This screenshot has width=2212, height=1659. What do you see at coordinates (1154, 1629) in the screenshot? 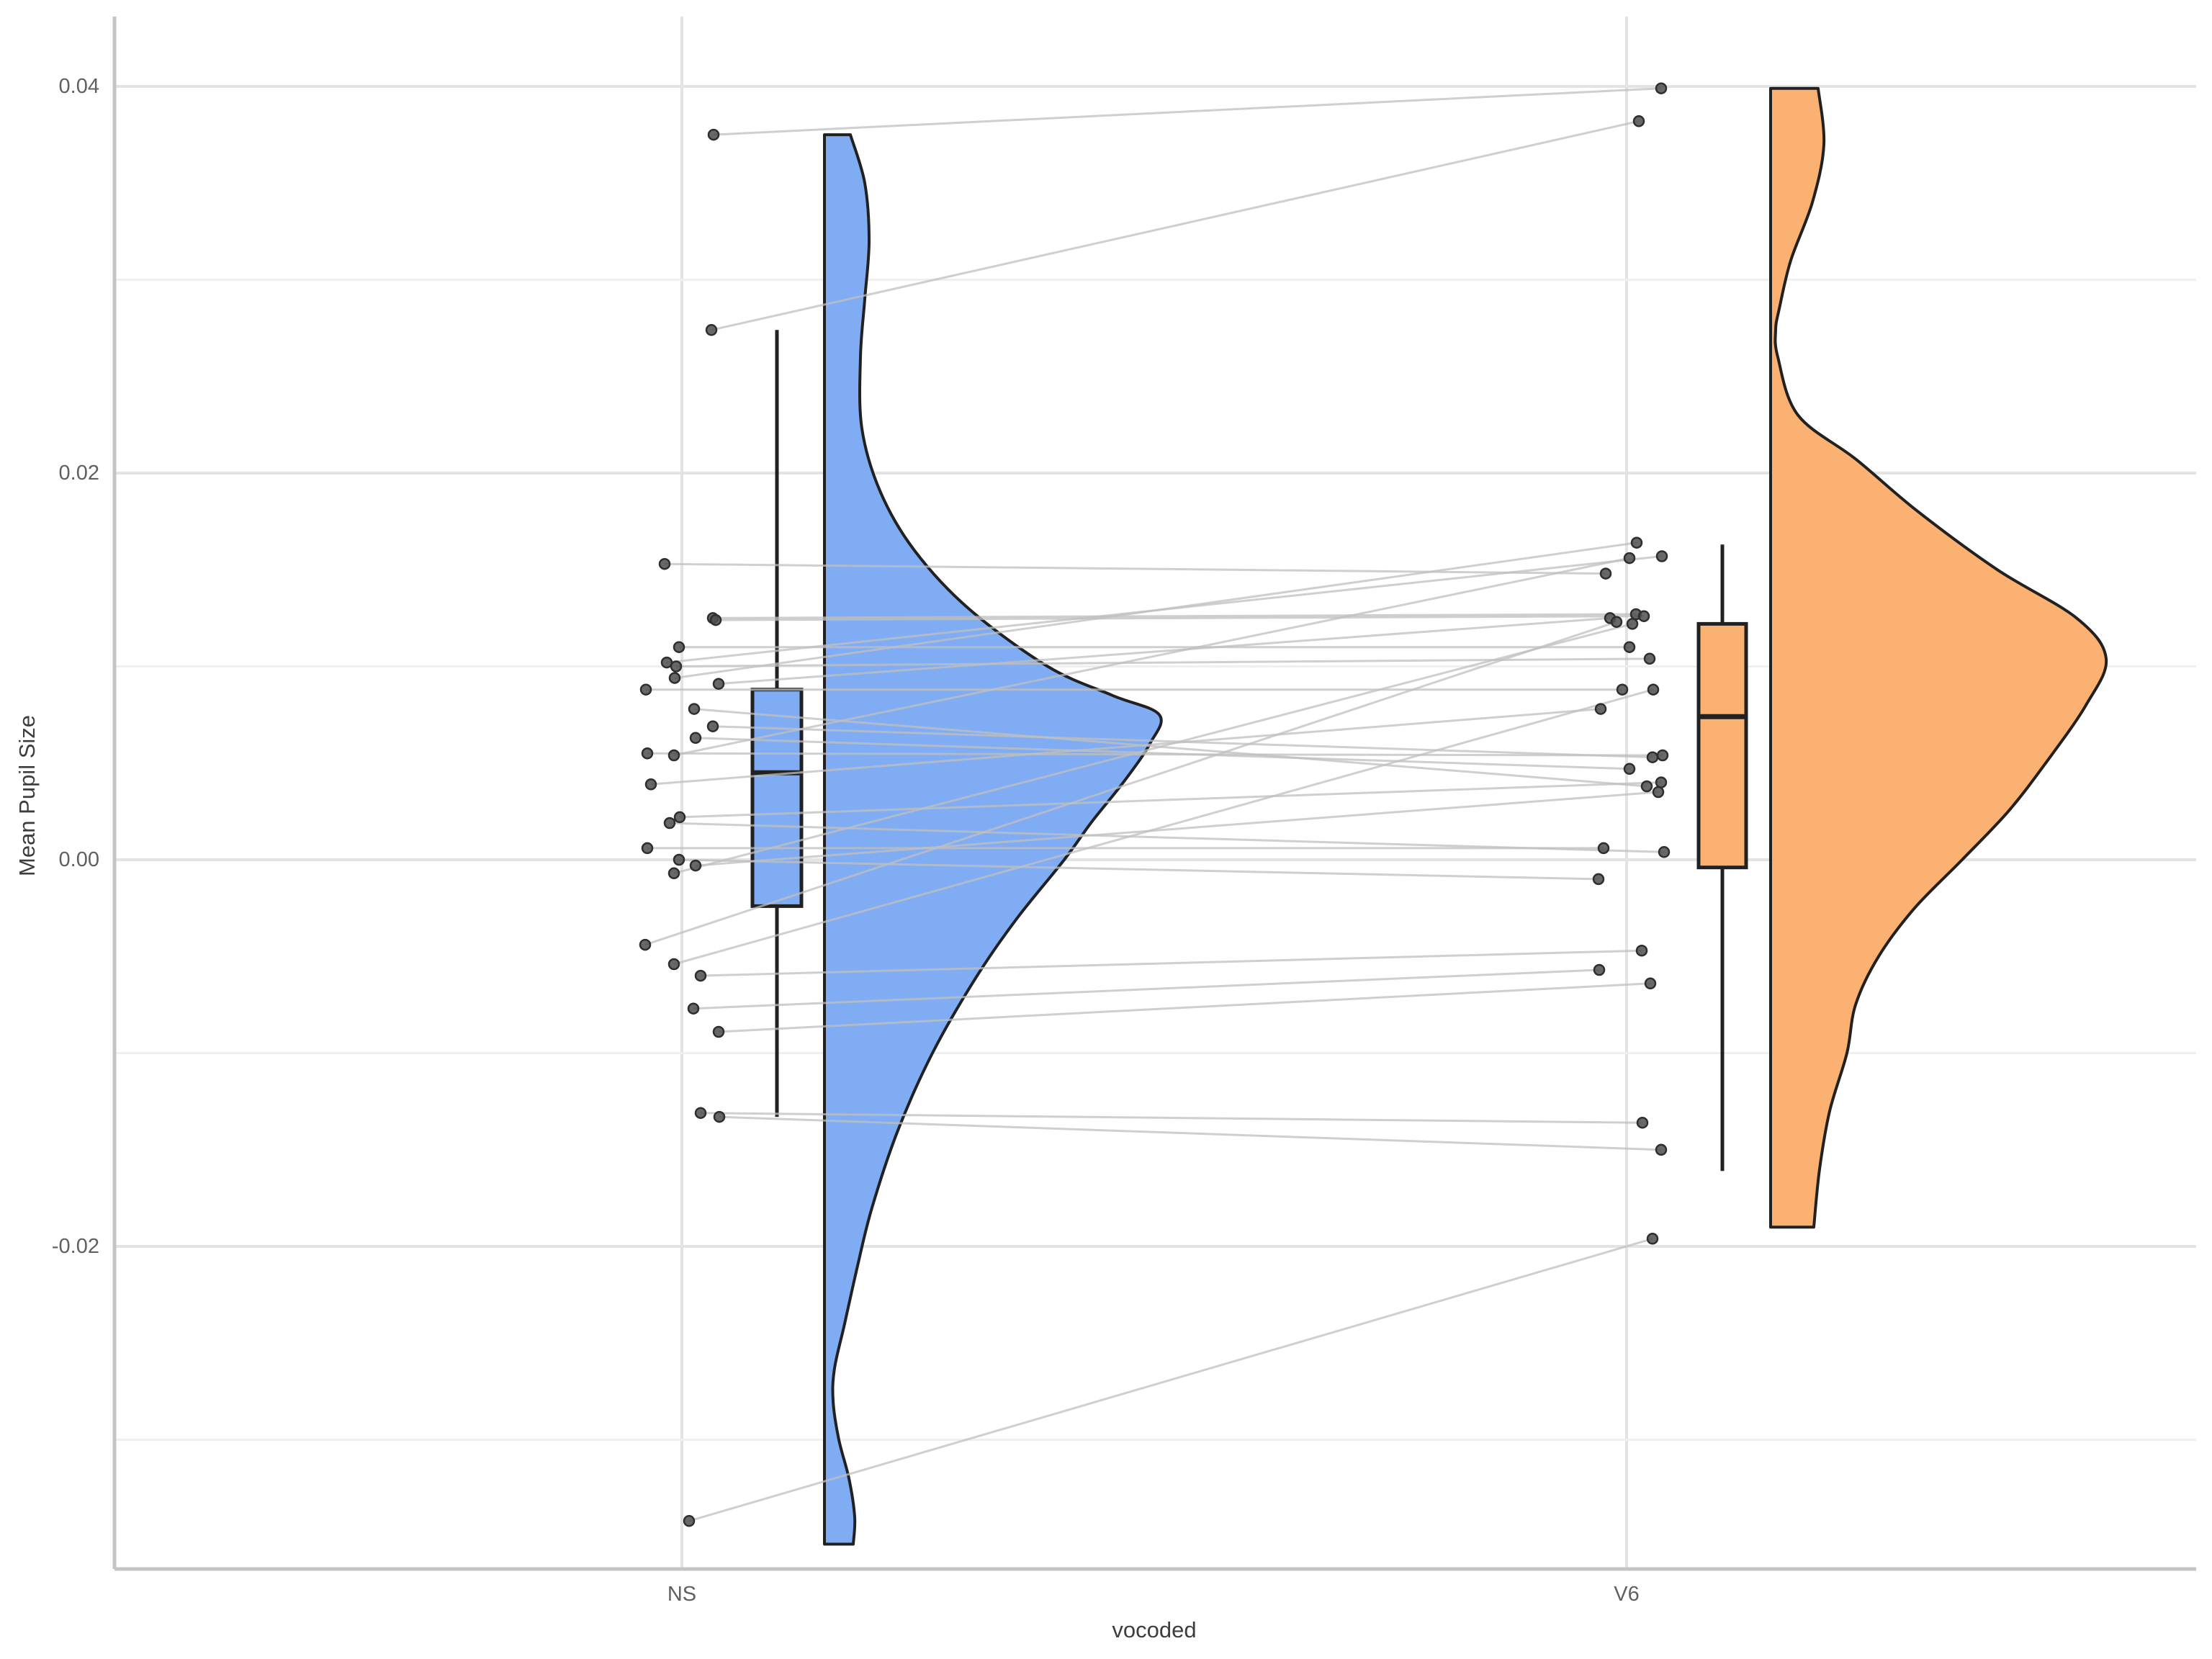
I see `x-axis-title: vocoded` at bounding box center [1154, 1629].